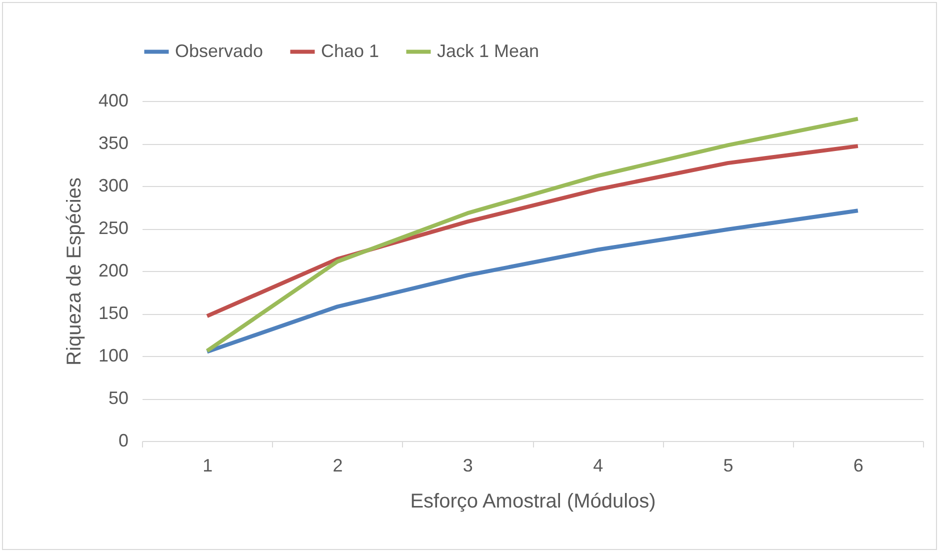 The height and width of the screenshot is (554, 941). I want to click on legend-label: Observado, so click(219, 50).